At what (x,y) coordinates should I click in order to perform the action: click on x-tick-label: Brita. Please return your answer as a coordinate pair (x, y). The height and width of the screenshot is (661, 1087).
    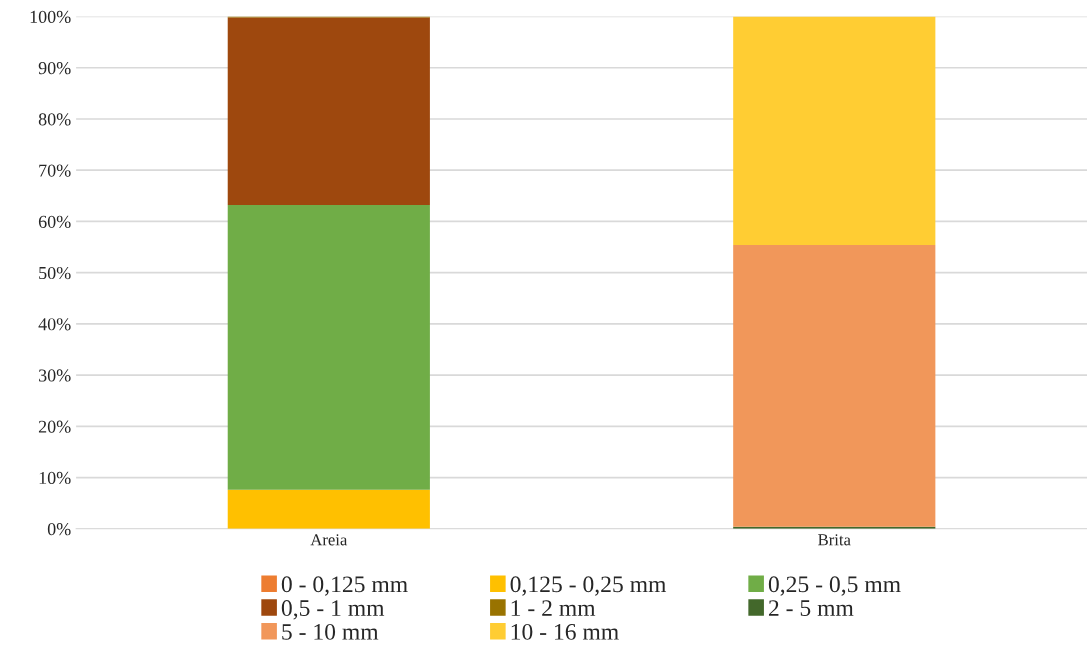
    Looking at the image, I should click on (834, 540).